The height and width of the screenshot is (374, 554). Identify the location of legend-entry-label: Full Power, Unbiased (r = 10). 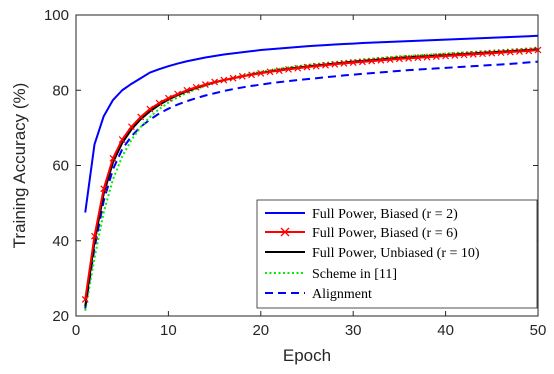
(396, 253).